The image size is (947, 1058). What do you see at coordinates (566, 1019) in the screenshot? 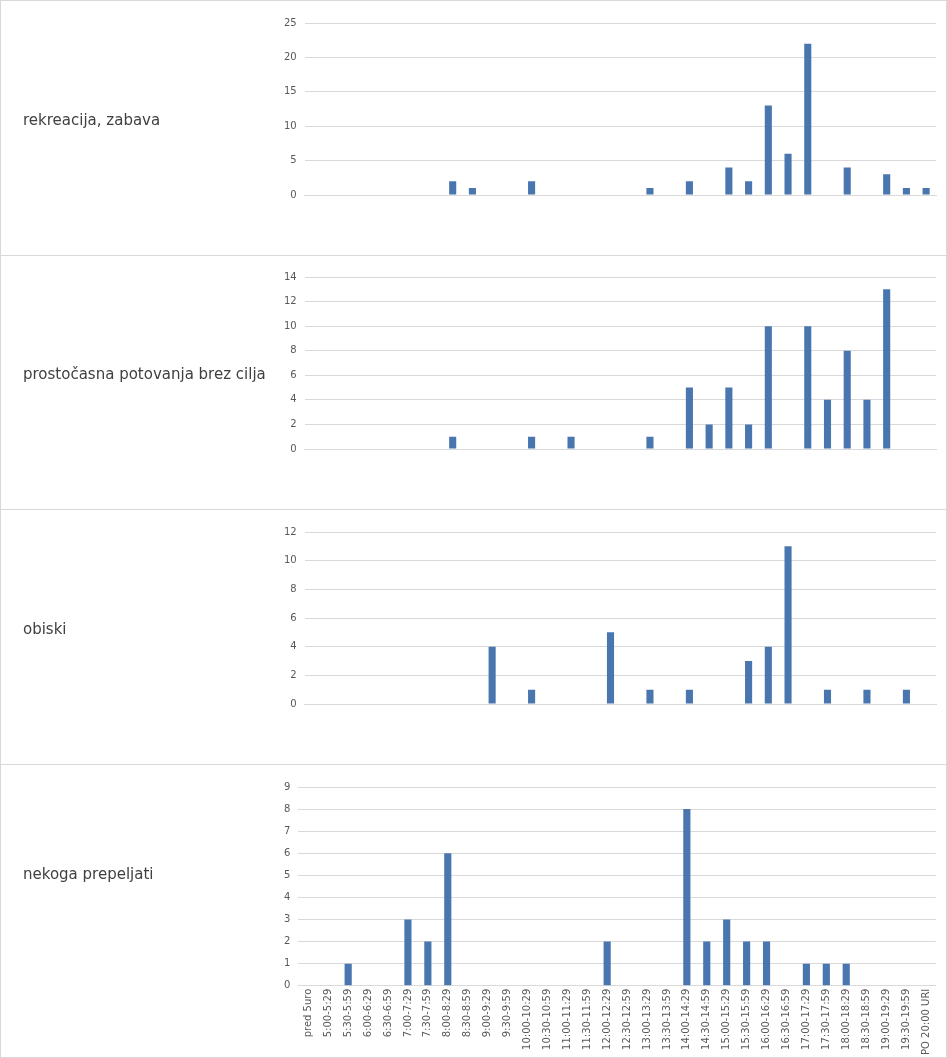
I see `x-tick-label: 11:00-11:29` at bounding box center [566, 1019].